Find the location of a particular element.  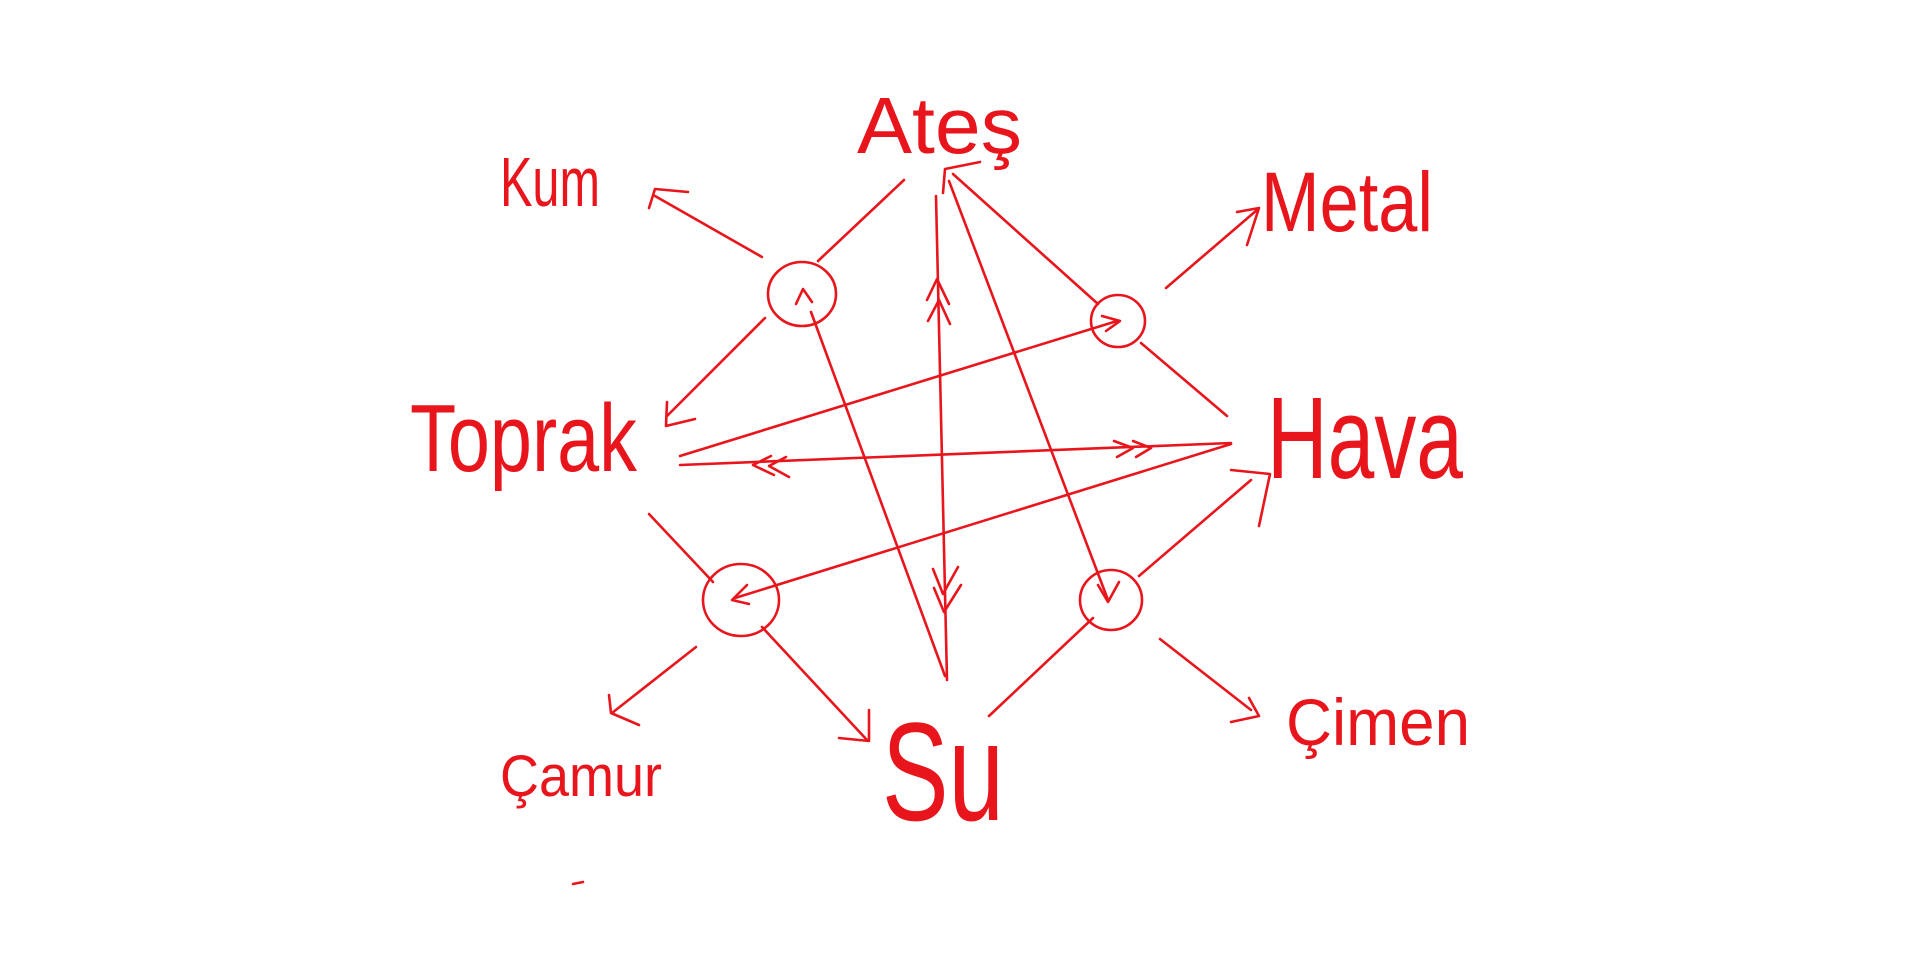

arrowhead-toprak is located at coordinates (680, 414).